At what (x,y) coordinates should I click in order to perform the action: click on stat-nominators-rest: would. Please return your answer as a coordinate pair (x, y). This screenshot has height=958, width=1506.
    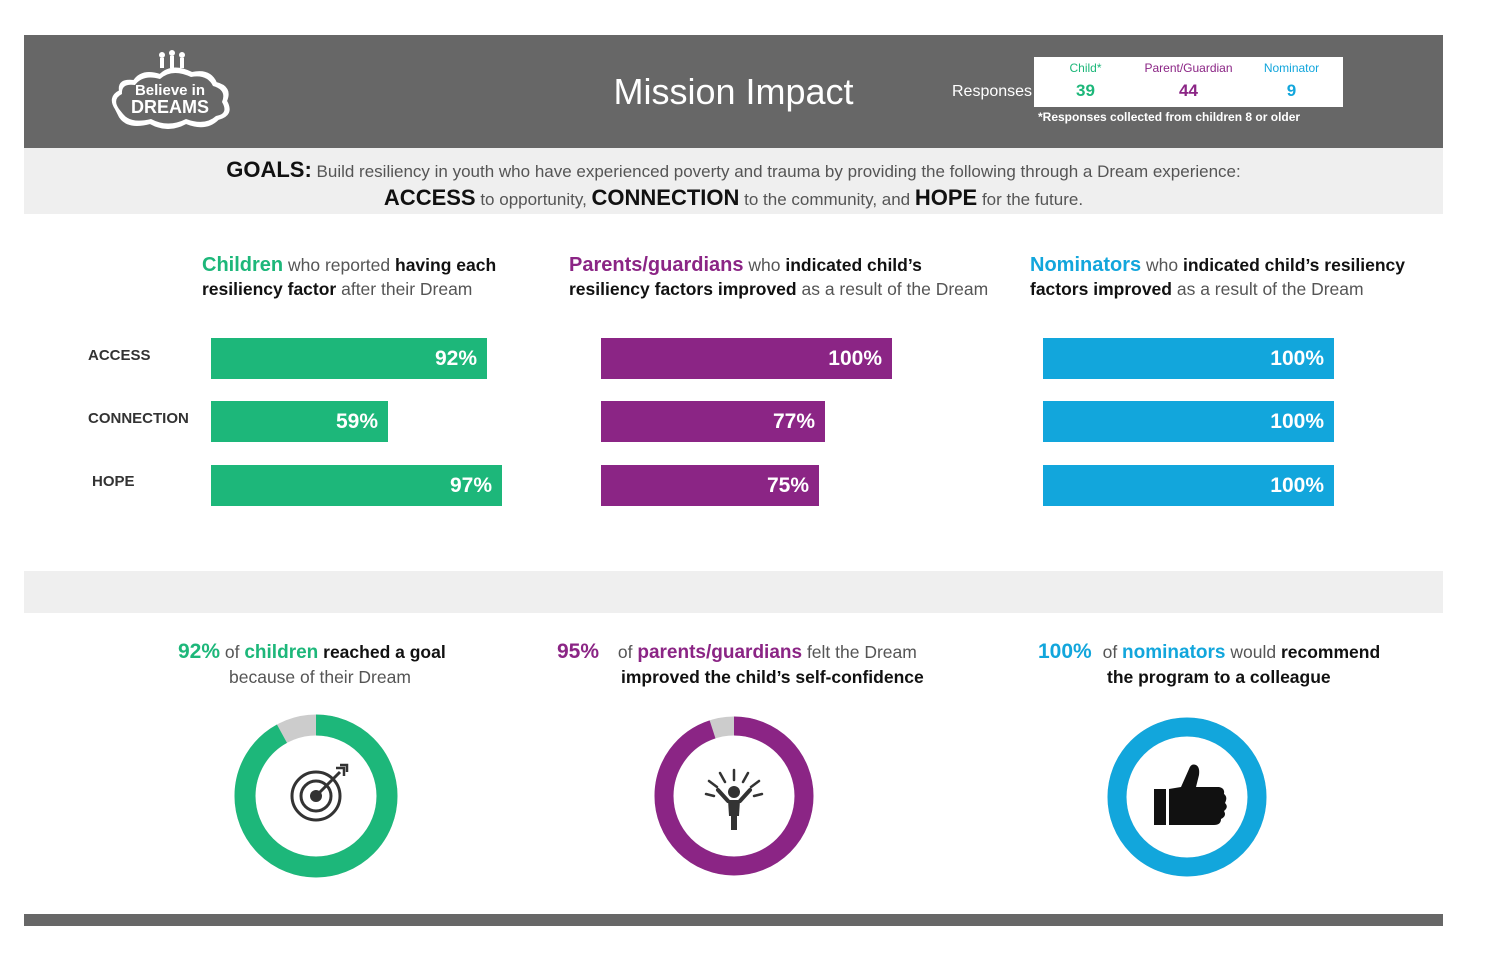
    Looking at the image, I should click on (1253, 652).